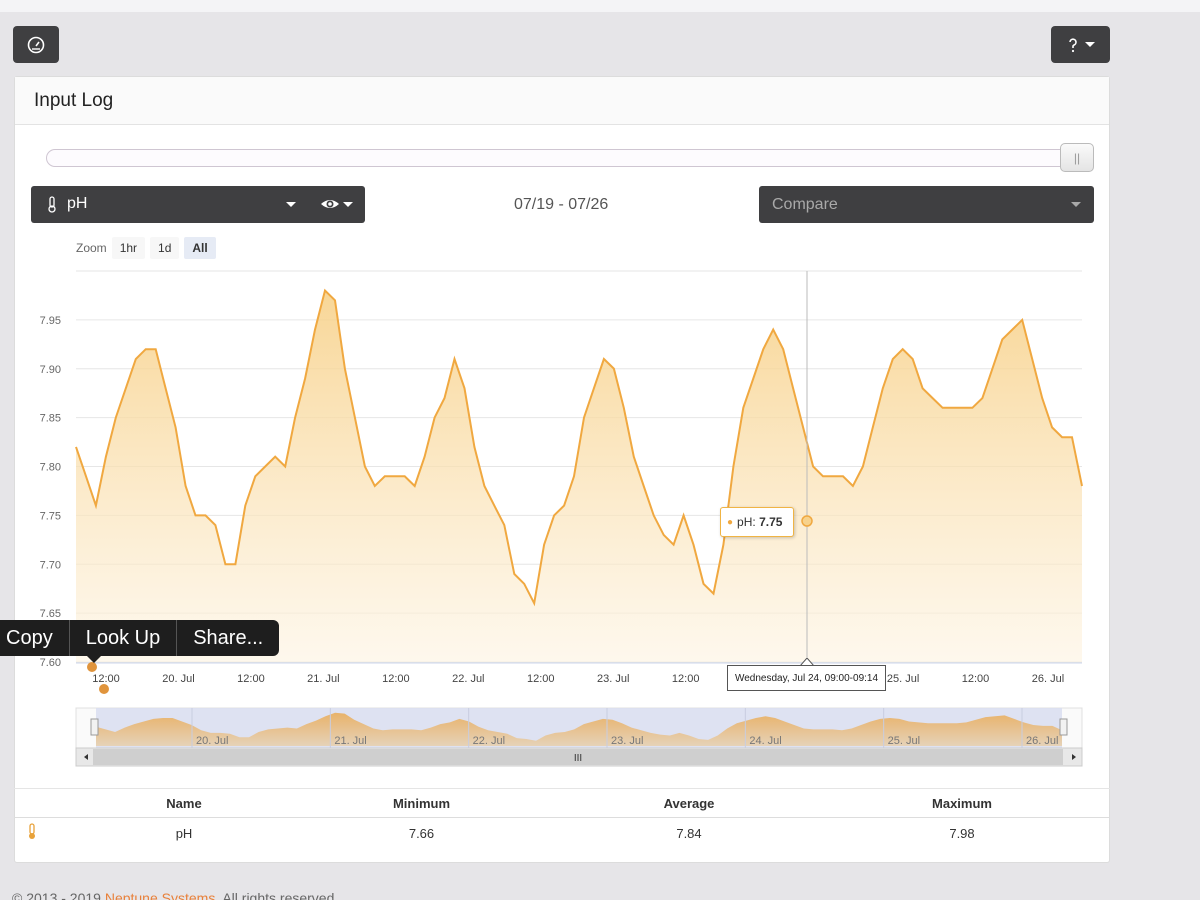 The width and height of the screenshot is (1200, 900). What do you see at coordinates (600, 6) in the screenshot?
I see `top-strip` at bounding box center [600, 6].